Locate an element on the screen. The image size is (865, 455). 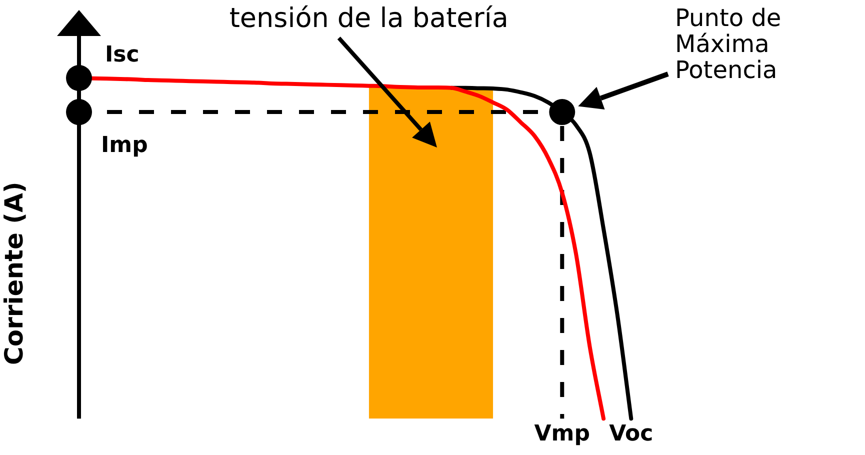
y-axis-title: Corriente (A) is located at coordinates (14, 273).